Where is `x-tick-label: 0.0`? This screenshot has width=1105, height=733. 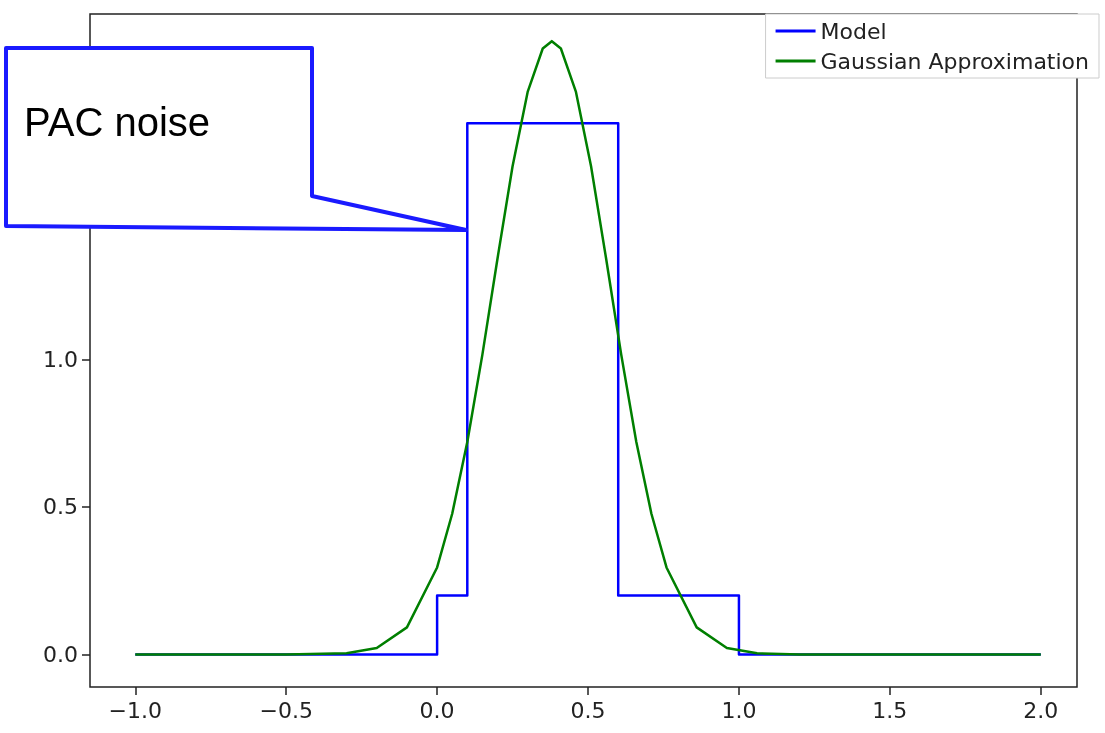
x-tick-label: 0.0 is located at coordinates (437, 710).